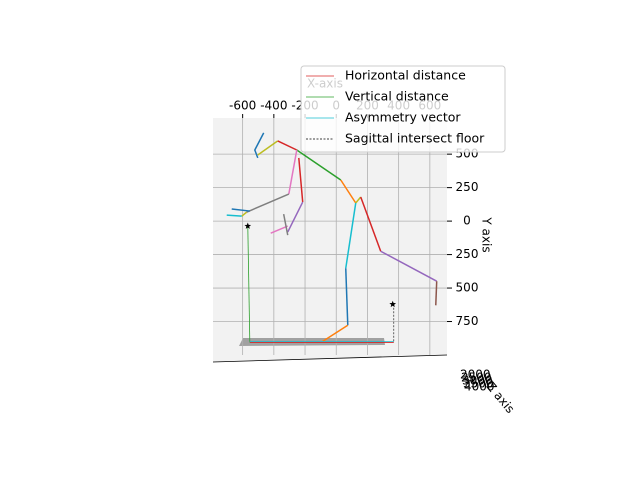 This screenshot has width=640, height=480. Describe the element at coordinates (415, 138) in the screenshot. I see `legend-label: Sagittal intersect floor` at that location.